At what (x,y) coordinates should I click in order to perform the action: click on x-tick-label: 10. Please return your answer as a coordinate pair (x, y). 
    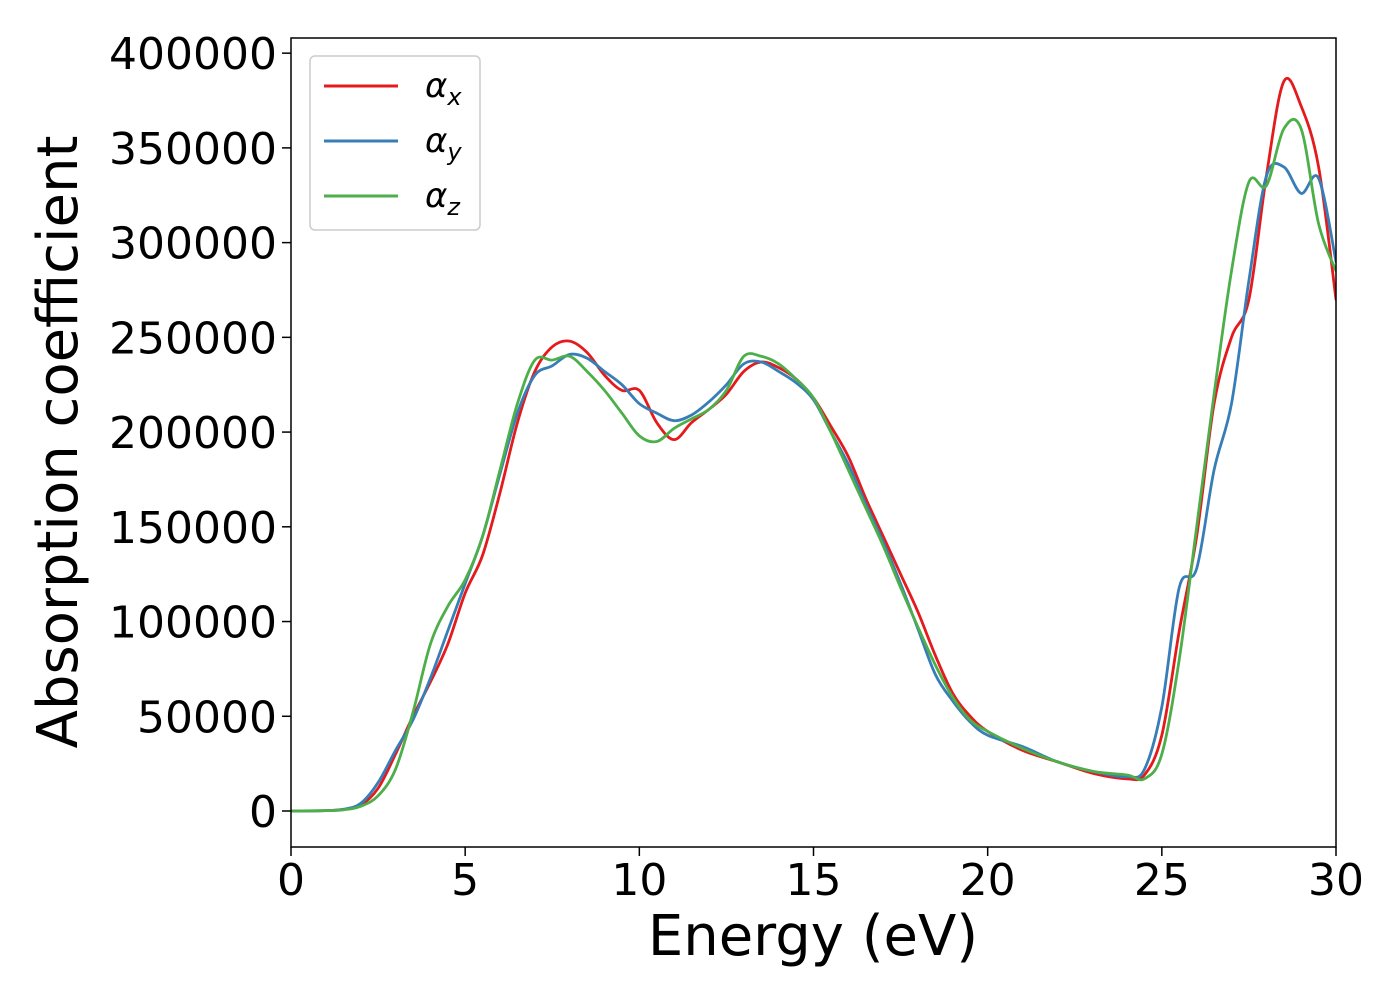
    Looking at the image, I should click on (639, 880).